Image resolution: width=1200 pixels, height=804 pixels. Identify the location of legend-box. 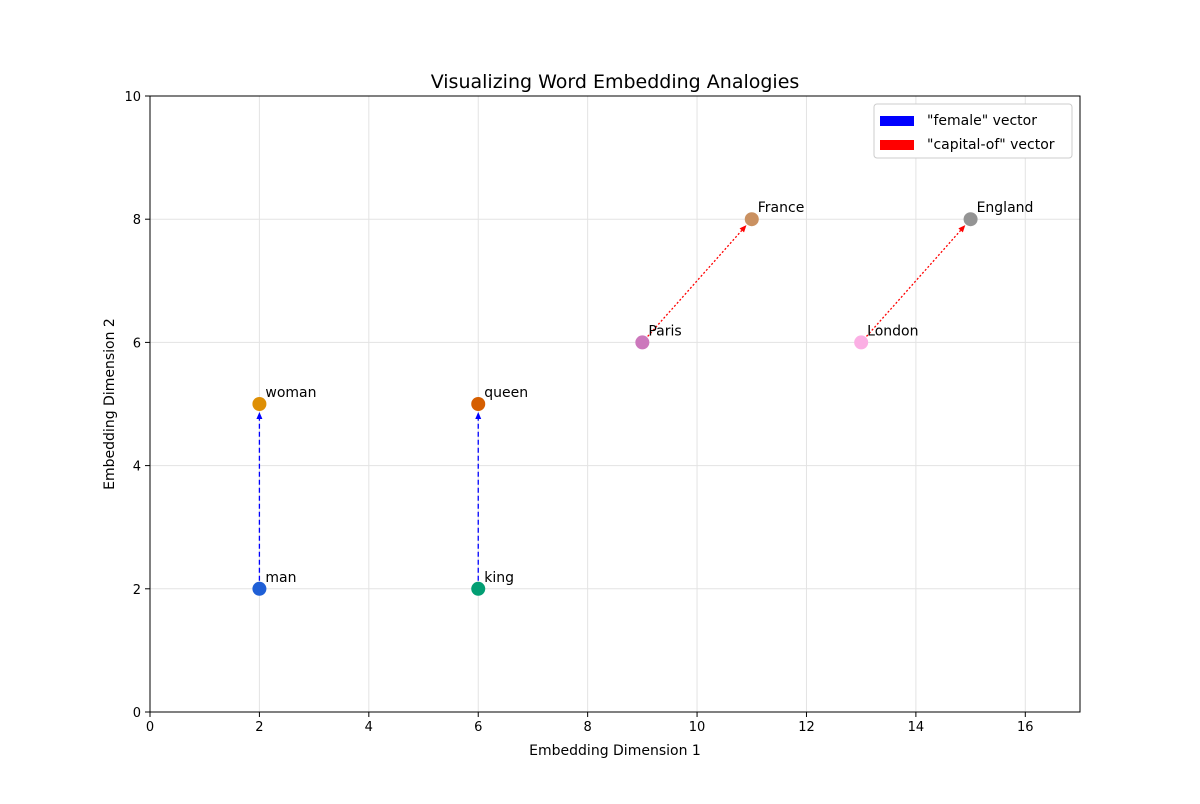
(973, 131).